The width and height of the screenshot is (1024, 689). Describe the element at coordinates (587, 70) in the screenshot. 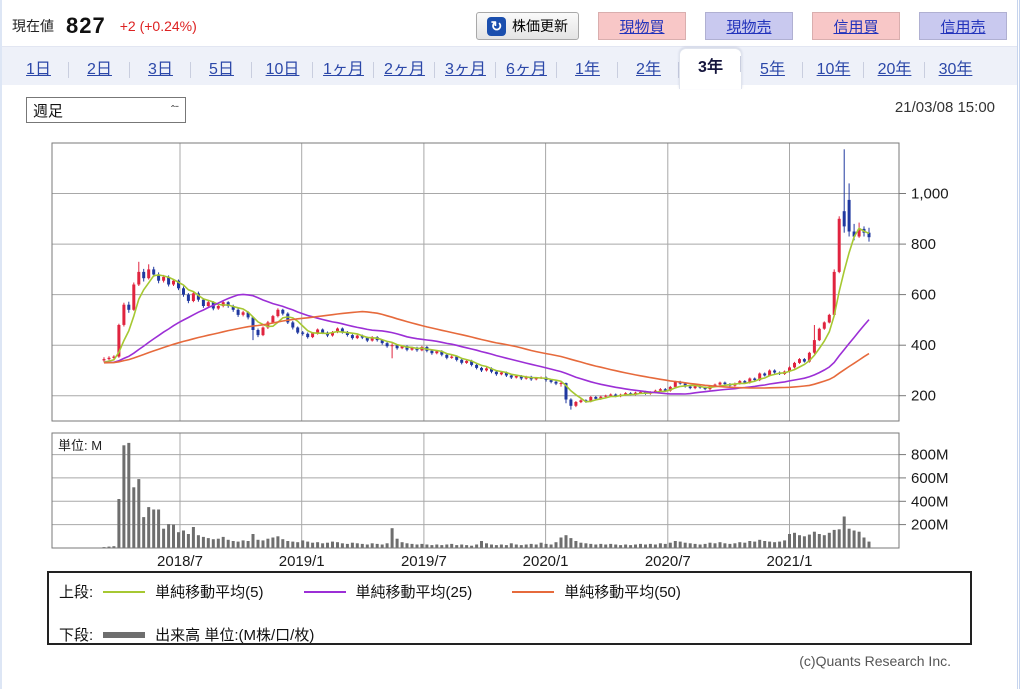

I see `tab-period-10: 1年` at that location.